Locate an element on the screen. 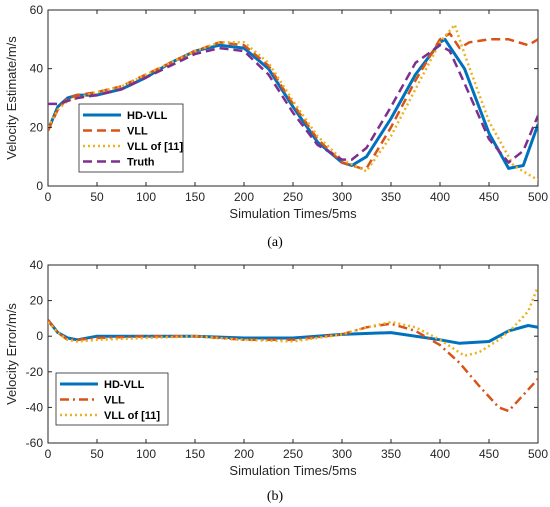 Image resolution: width=550 pixels, height=507 pixels. x-tick-label-b-0: 0 is located at coordinates (48, 454).